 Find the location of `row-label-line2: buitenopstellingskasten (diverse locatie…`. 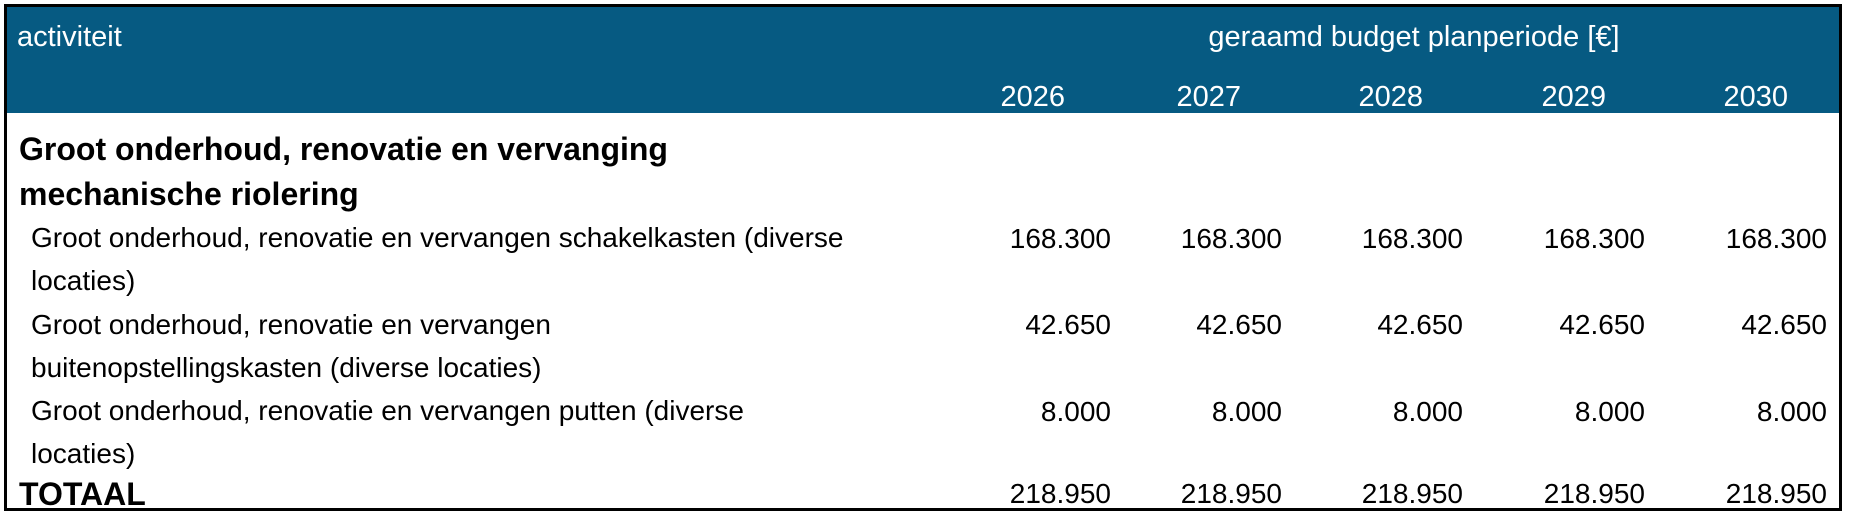

row-label-line2: buitenopstellingskasten (diverse locatie… is located at coordinates (286, 367).